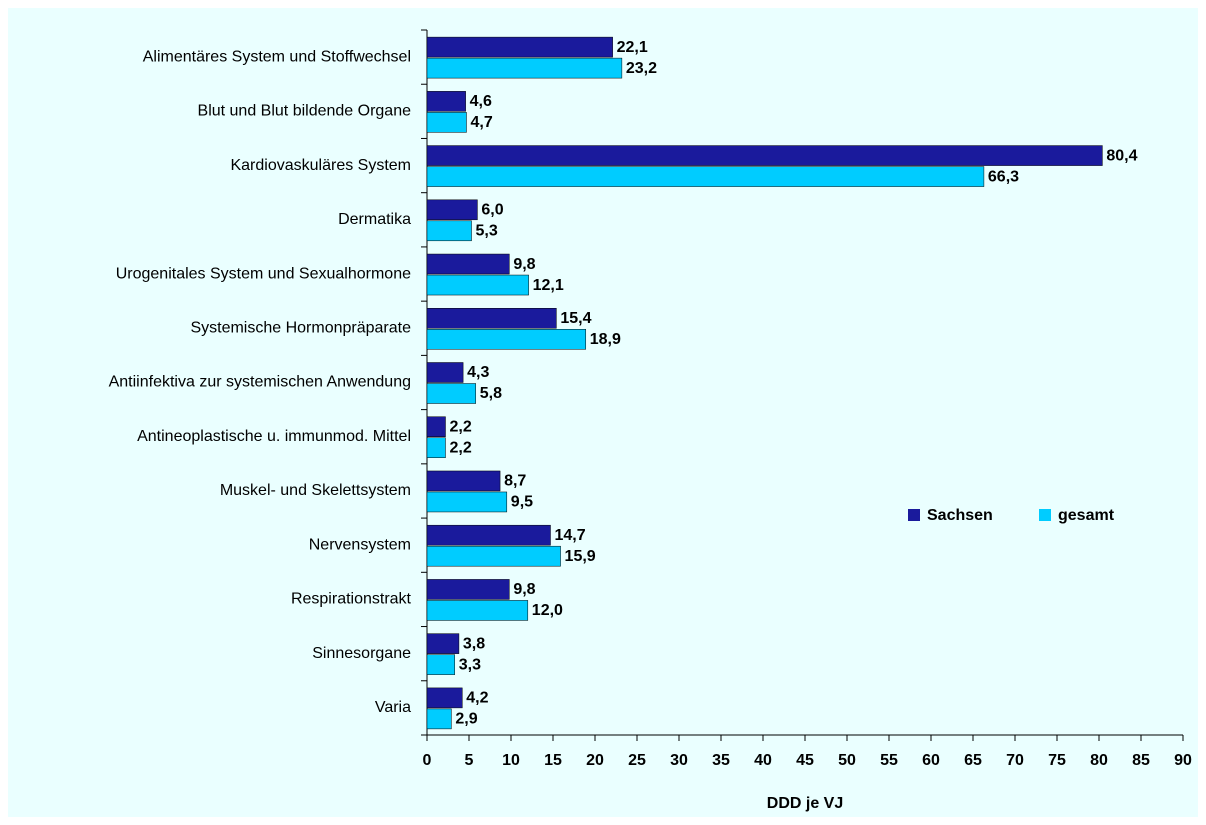 This screenshot has width=1206, height=825. What do you see at coordinates (889, 760) in the screenshot?
I see `x-tick-label: 55` at bounding box center [889, 760].